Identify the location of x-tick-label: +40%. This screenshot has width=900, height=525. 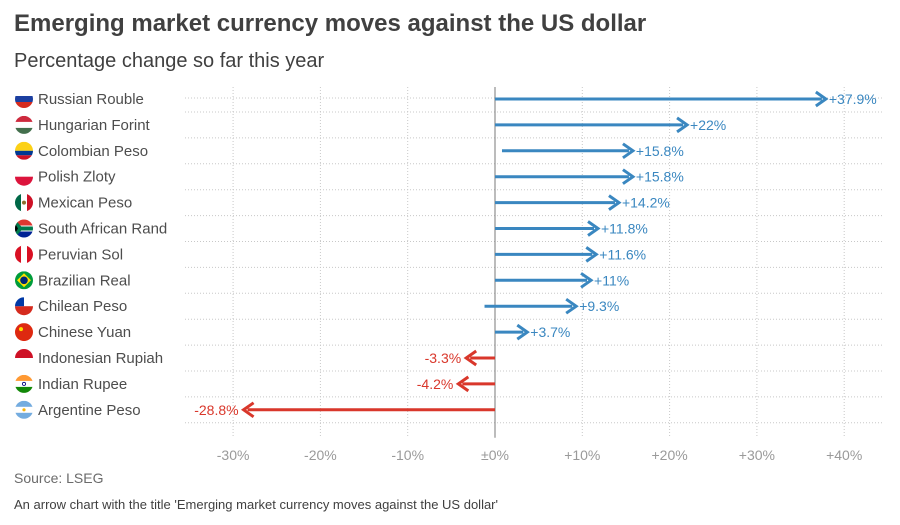
(844, 455).